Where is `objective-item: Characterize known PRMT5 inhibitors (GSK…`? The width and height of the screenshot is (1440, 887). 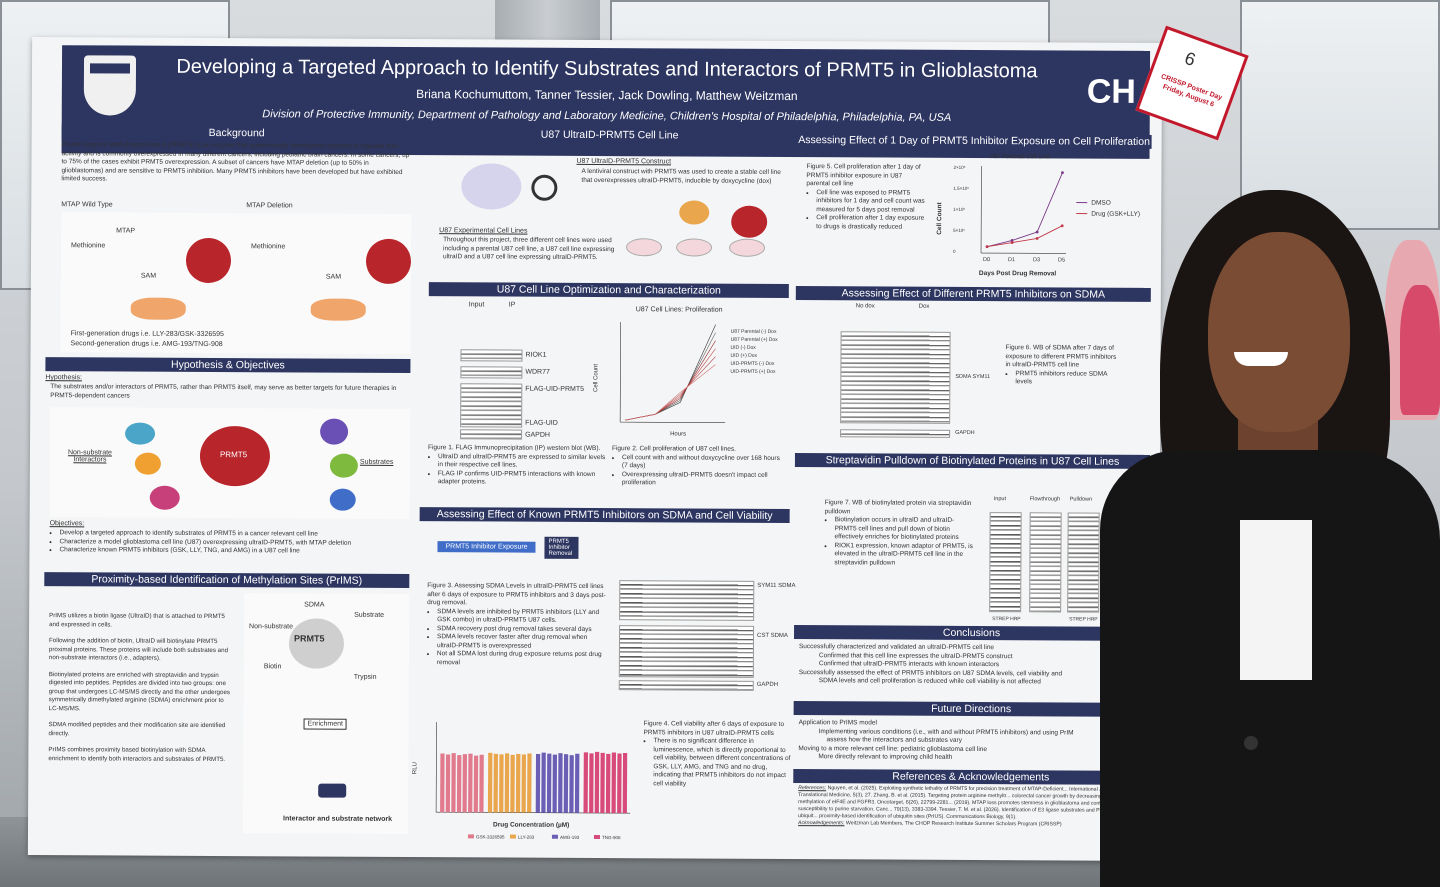
objective-item: Characterize known PRMT5 inhibitors (GSK… is located at coordinates (234, 551).